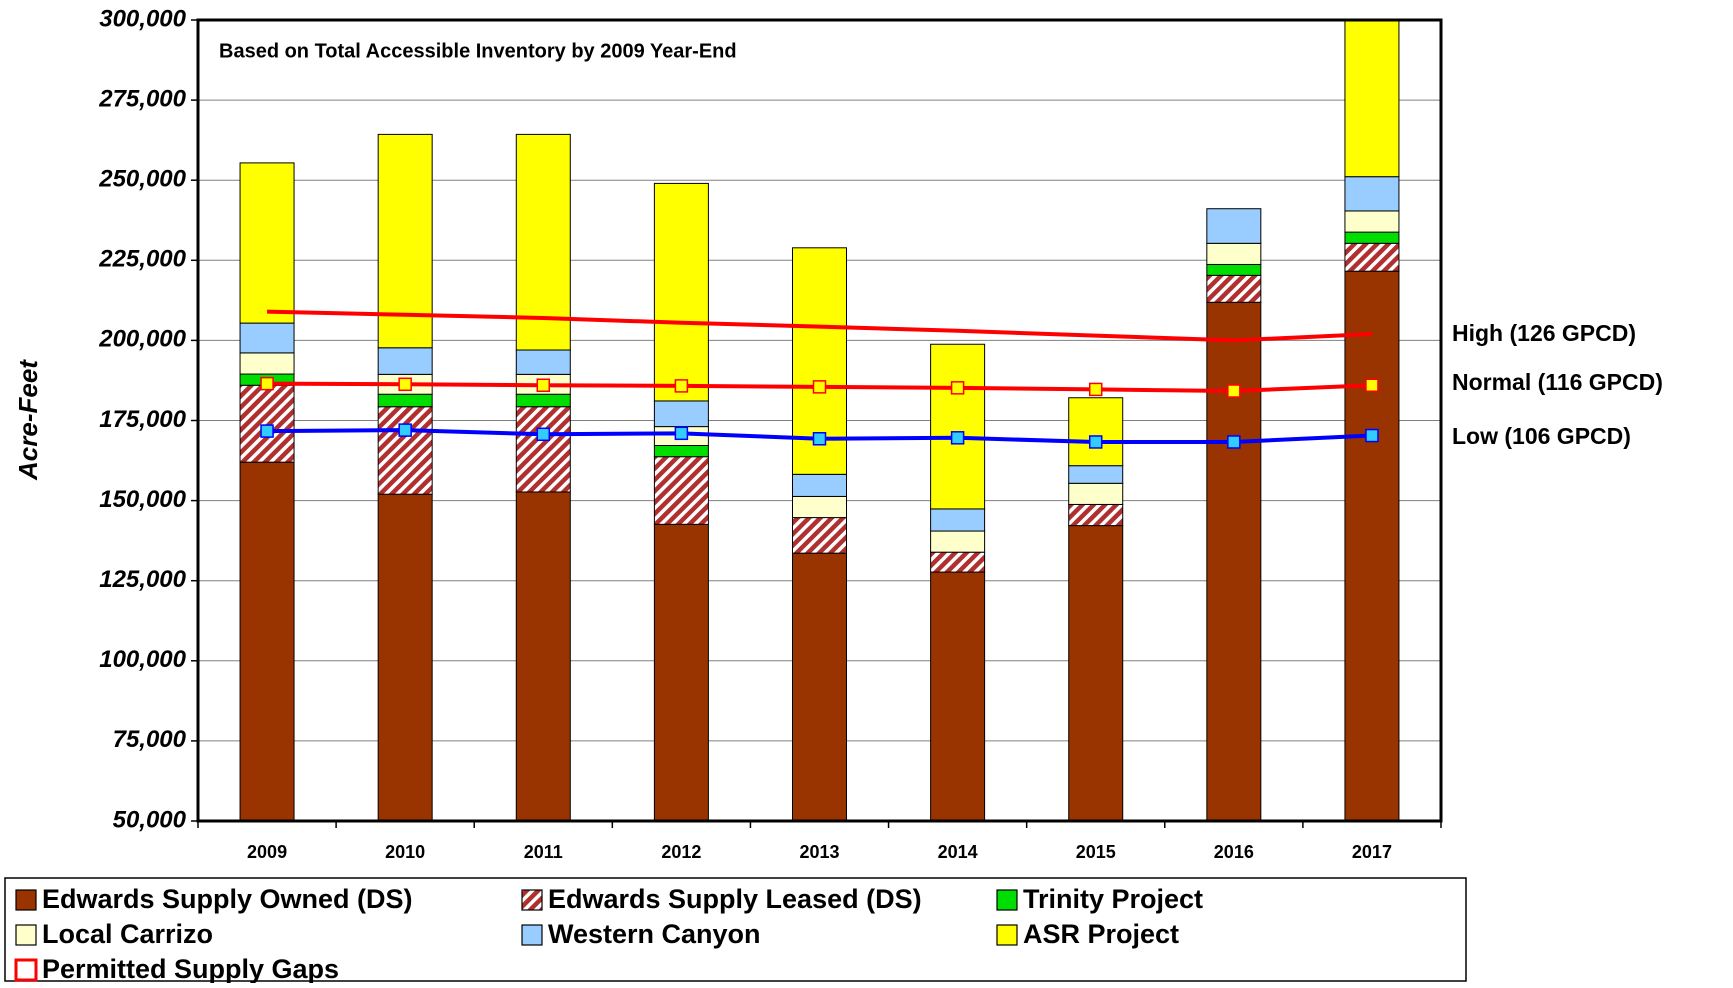  What do you see at coordinates (654, 934) in the screenshot?
I see `legend-label: Western Canyon` at bounding box center [654, 934].